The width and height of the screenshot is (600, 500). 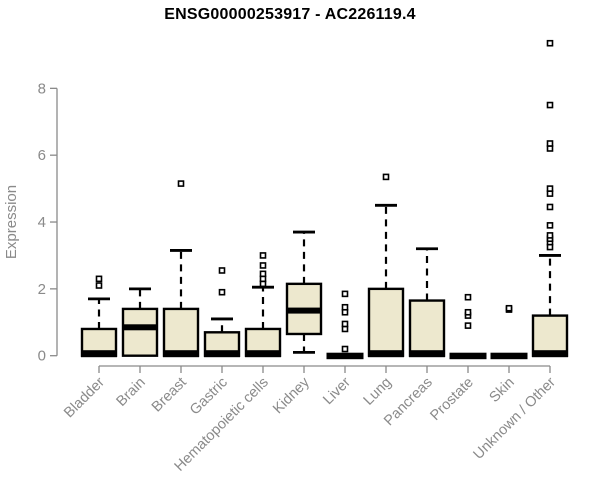 What do you see at coordinates (11, 222) in the screenshot?
I see `y-axis-title: Expression` at bounding box center [11, 222].